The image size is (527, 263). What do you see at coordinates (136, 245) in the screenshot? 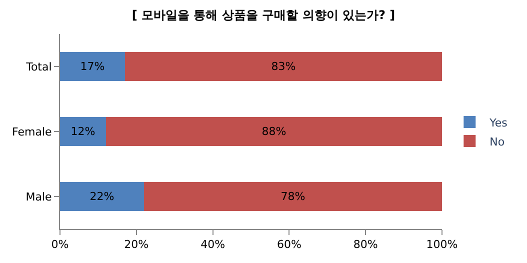
I see `x-tick-label: 20%` at bounding box center [136, 245].